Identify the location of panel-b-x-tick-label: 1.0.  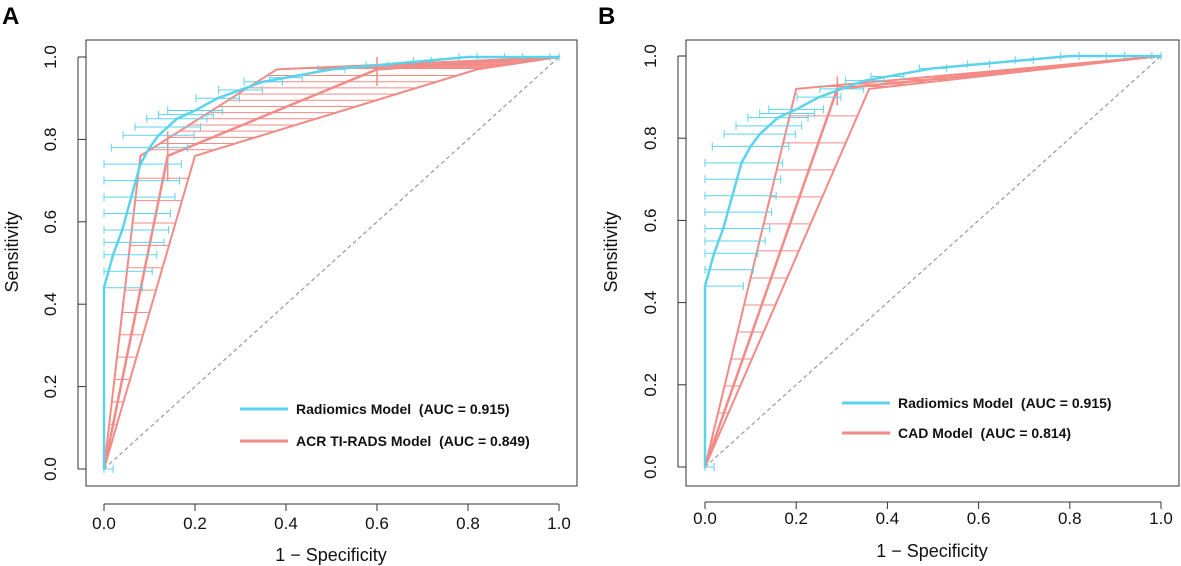
(1161, 518).